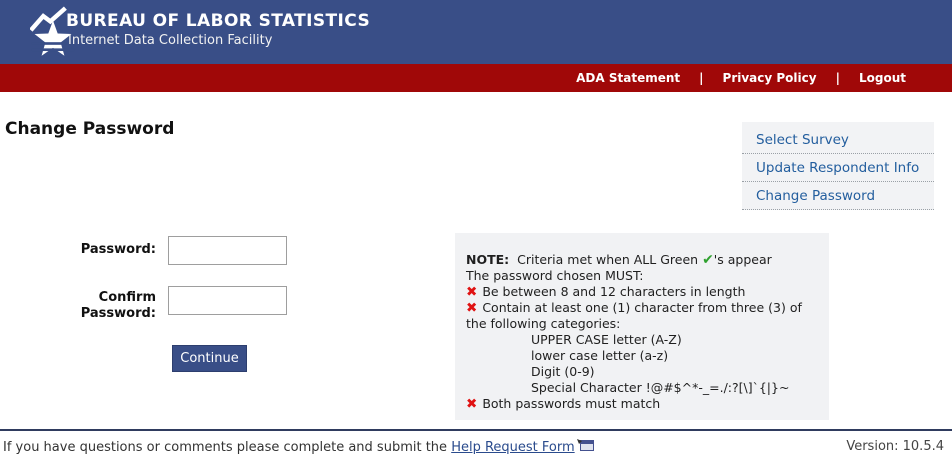  What do you see at coordinates (488, 259) in the screenshot?
I see `note-label: NOTE:` at bounding box center [488, 259].